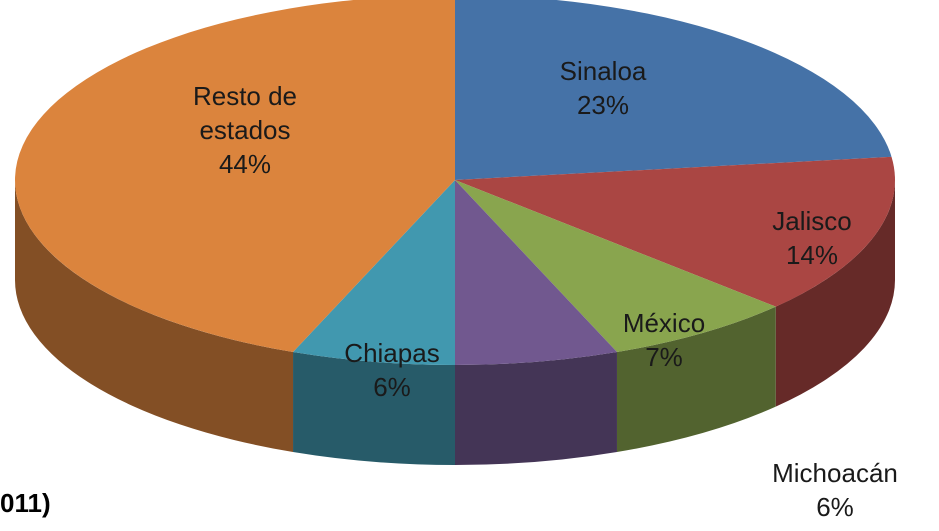 This screenshot has height=531, width=939. What do you see at coordinates (835, 490) in the screenshot?
I see `slice-label: Michoacán 6%` at bounding box center [835, 490].